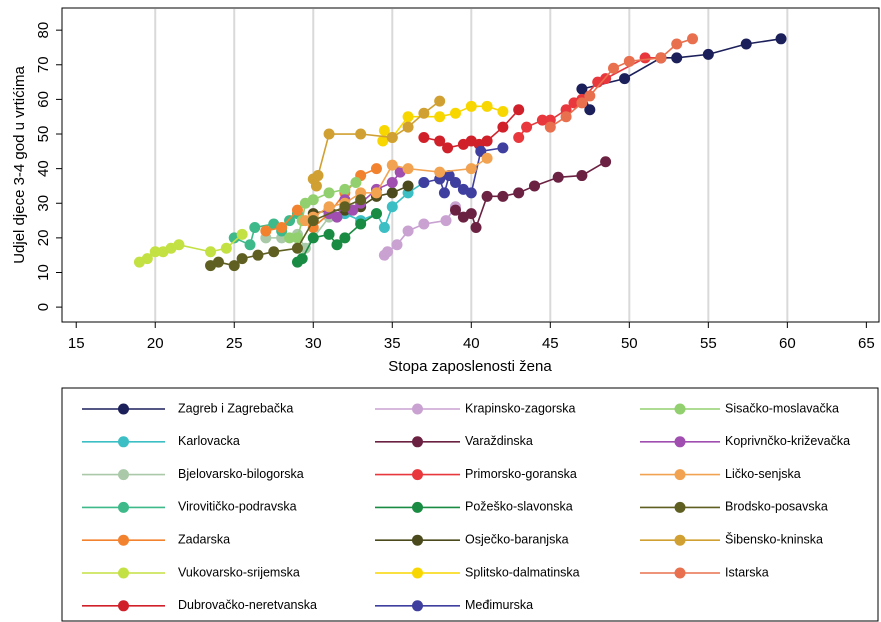 Image resolution: width=881 pixels, height=622 pixels. Describe the element at coordinates (43, 168) in the screenshot. I see `y-tick-label: 40` at that location.